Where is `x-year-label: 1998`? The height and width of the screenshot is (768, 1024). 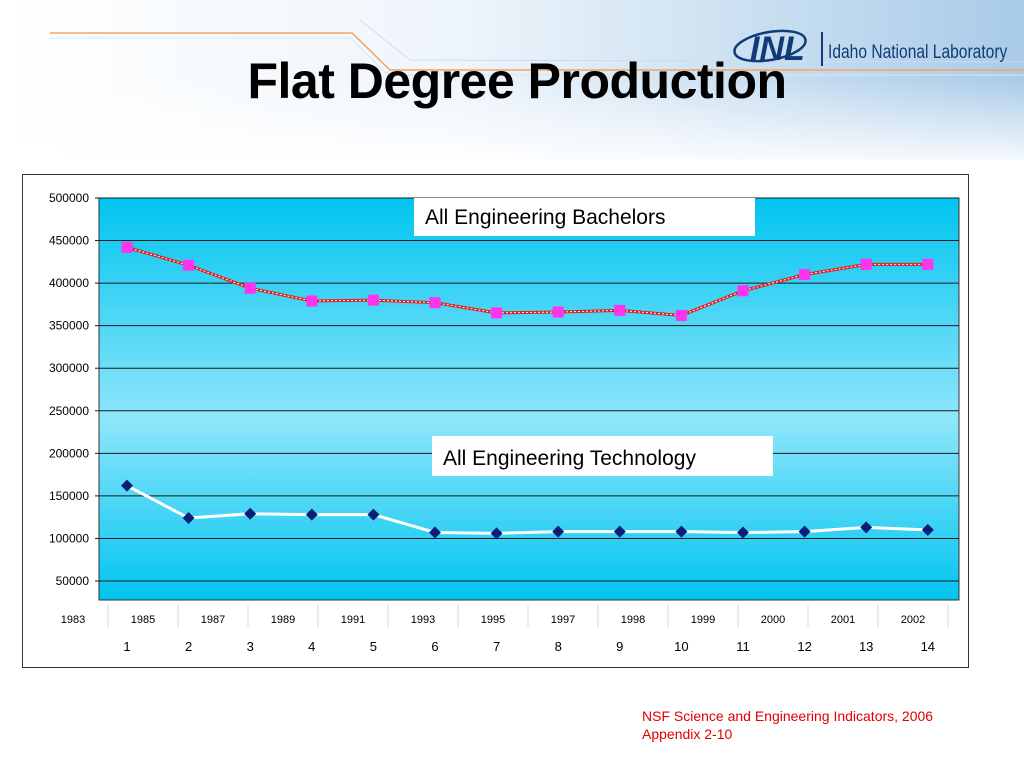
x-year-label: 1998 is located at coordinates (633, 620).